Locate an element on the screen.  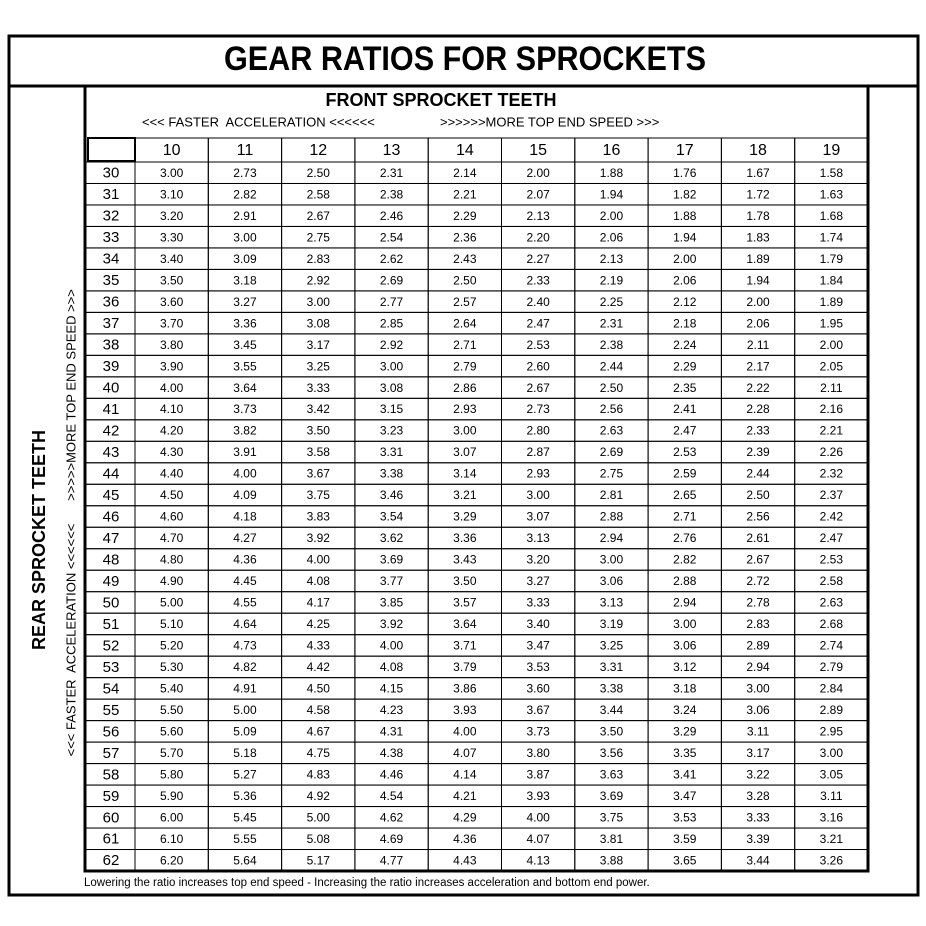
ratio-value: 3.20 is located at coordinates (538, 560).